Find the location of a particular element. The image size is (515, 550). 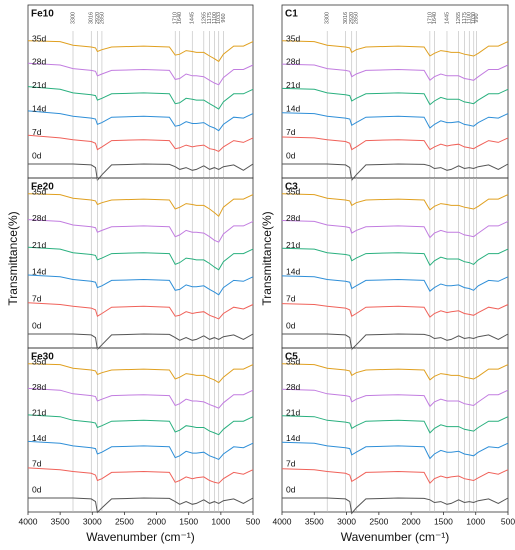

panel-title: Fe30 is located at coordinates (42, 357).